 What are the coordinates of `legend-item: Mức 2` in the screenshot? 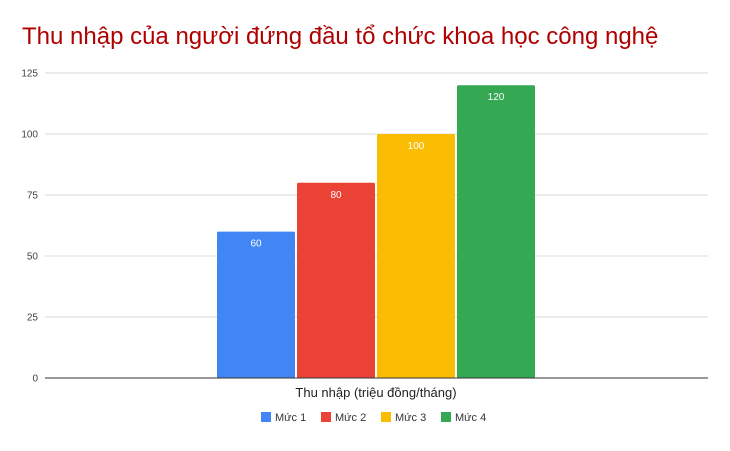 It's located at (343, 418).